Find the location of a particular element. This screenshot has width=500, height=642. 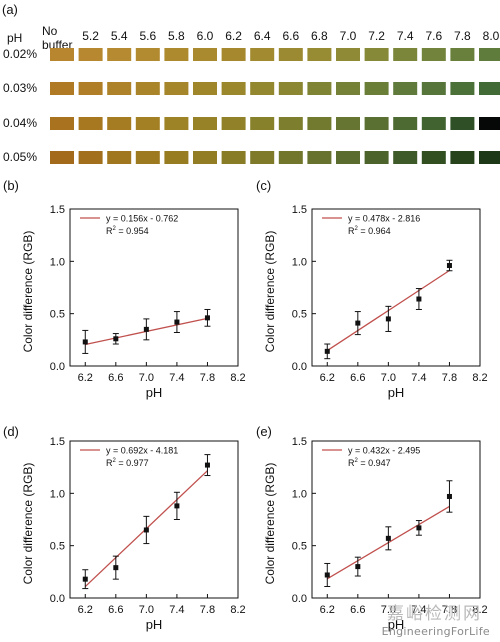

ph-header-5.6: 5.6 is located at coordinates (147, 36).